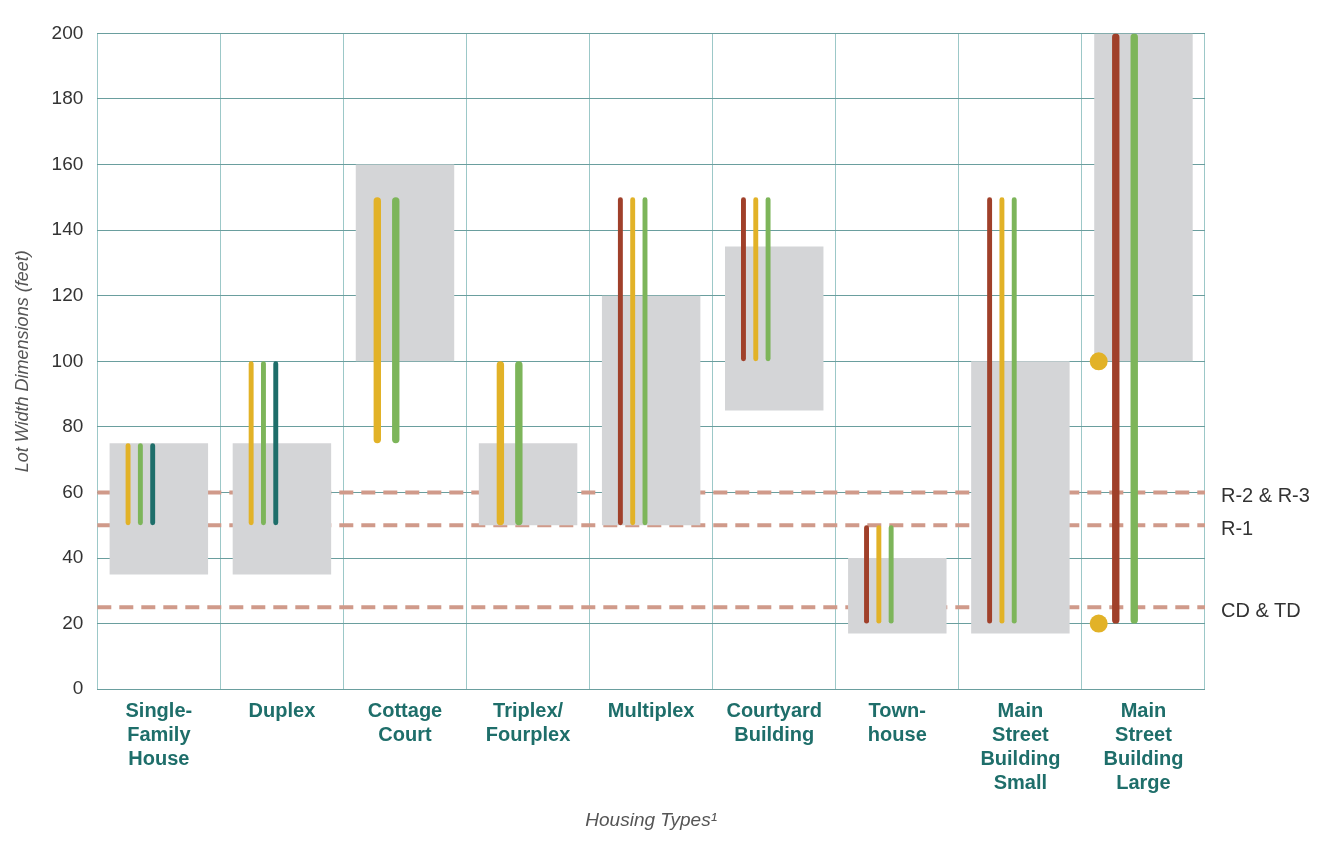 This screenshot has width=1333, height=844. I want to click on y-tick-label: 180, so click(67, 98).